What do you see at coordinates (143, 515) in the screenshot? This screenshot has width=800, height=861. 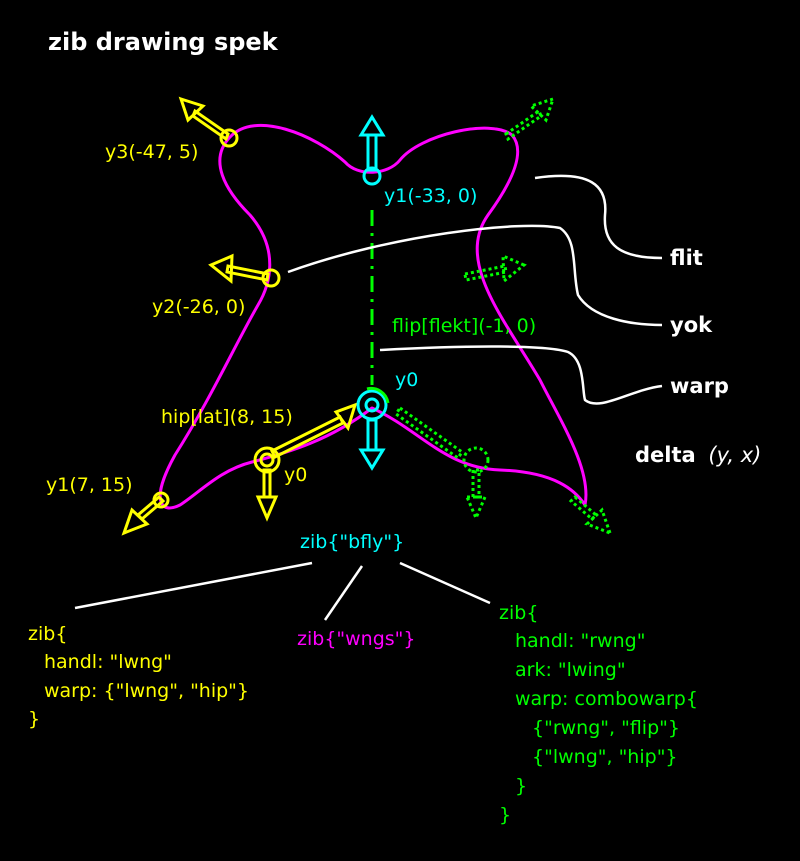 I see `y1-left-arrow` at bounding box center [143, 515].